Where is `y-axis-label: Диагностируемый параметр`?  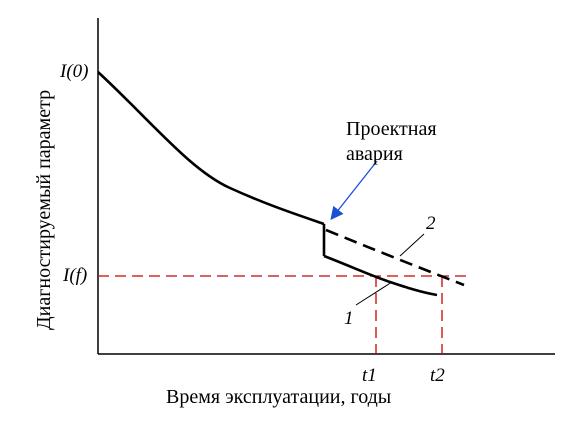 y-axis-label: Диагностируемый параметр is located at coordinates (44, 210).